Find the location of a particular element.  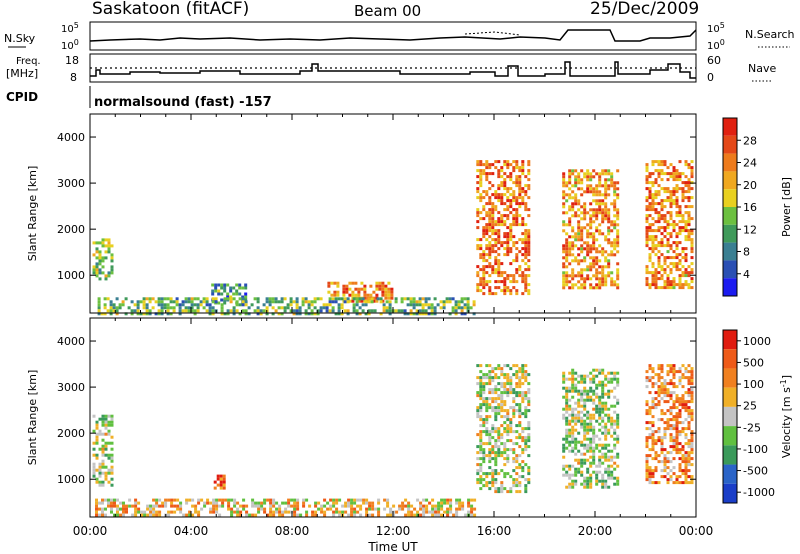

power-colorbar-label: 4 is located at coordinates (746, 274).